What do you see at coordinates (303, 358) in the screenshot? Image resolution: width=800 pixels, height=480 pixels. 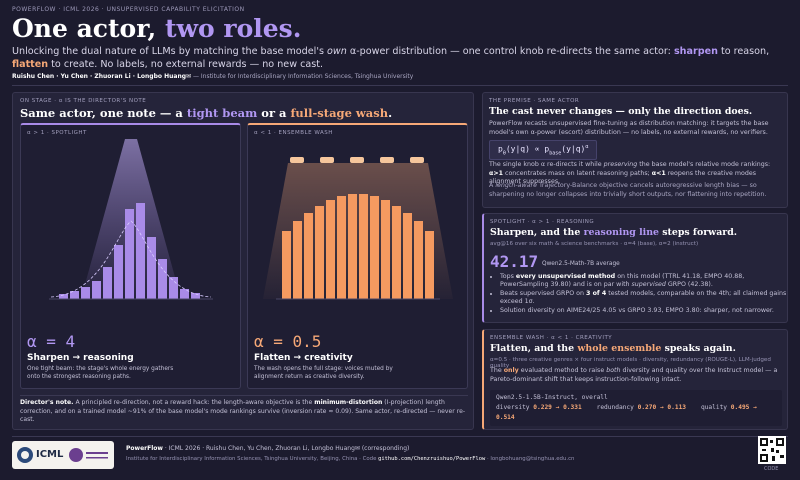 I see `card-title: Flatten → creativity` at bounding box center [303, 358].